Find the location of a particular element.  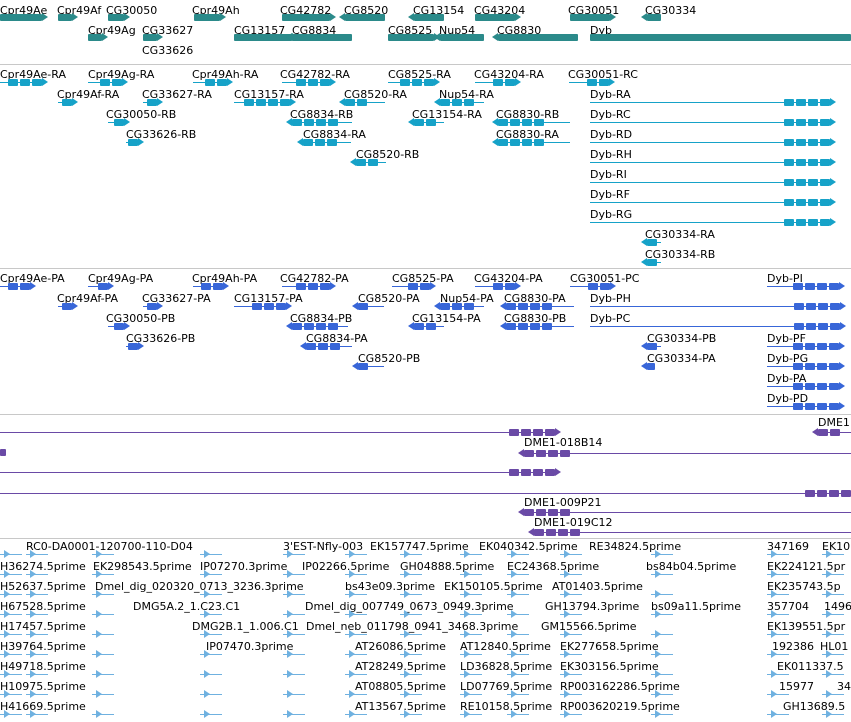

feature-label: Cpr49Af is located at coordinates (79, 10).